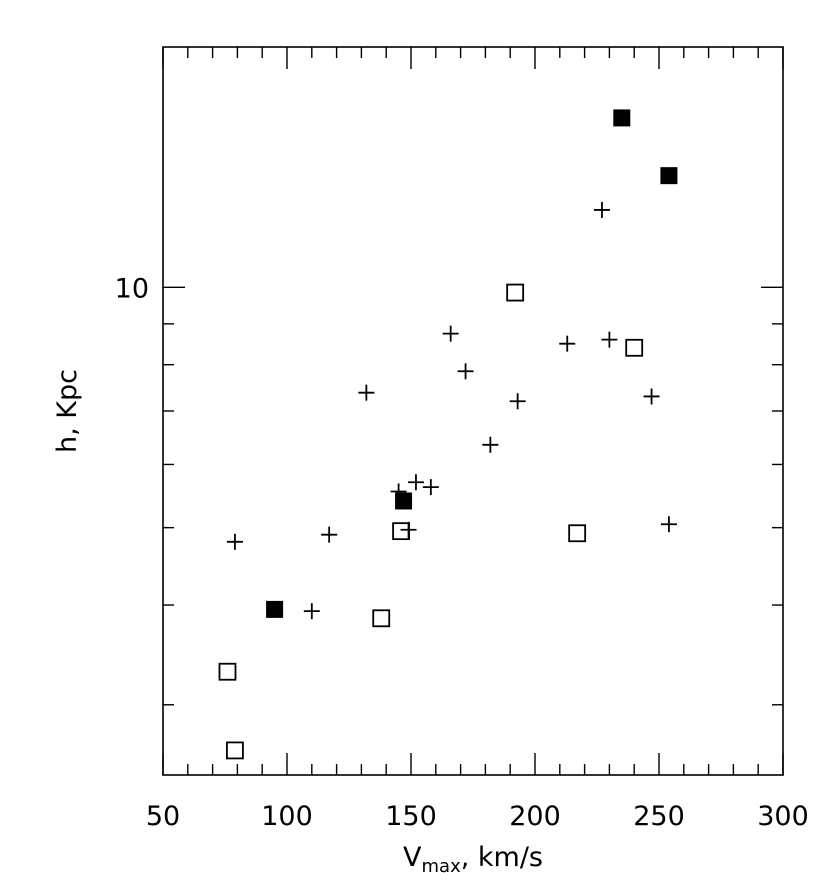 The height and width of the screenshot is (881, 830). I want to click on x-tick-label: 300, so click(783, 816).